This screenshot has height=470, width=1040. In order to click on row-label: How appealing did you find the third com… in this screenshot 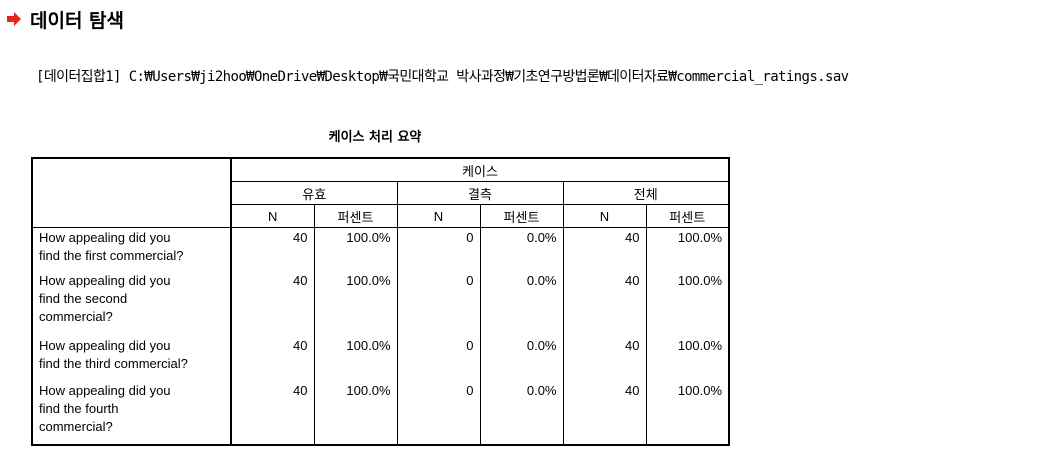, I will do `click(131, 358)`.